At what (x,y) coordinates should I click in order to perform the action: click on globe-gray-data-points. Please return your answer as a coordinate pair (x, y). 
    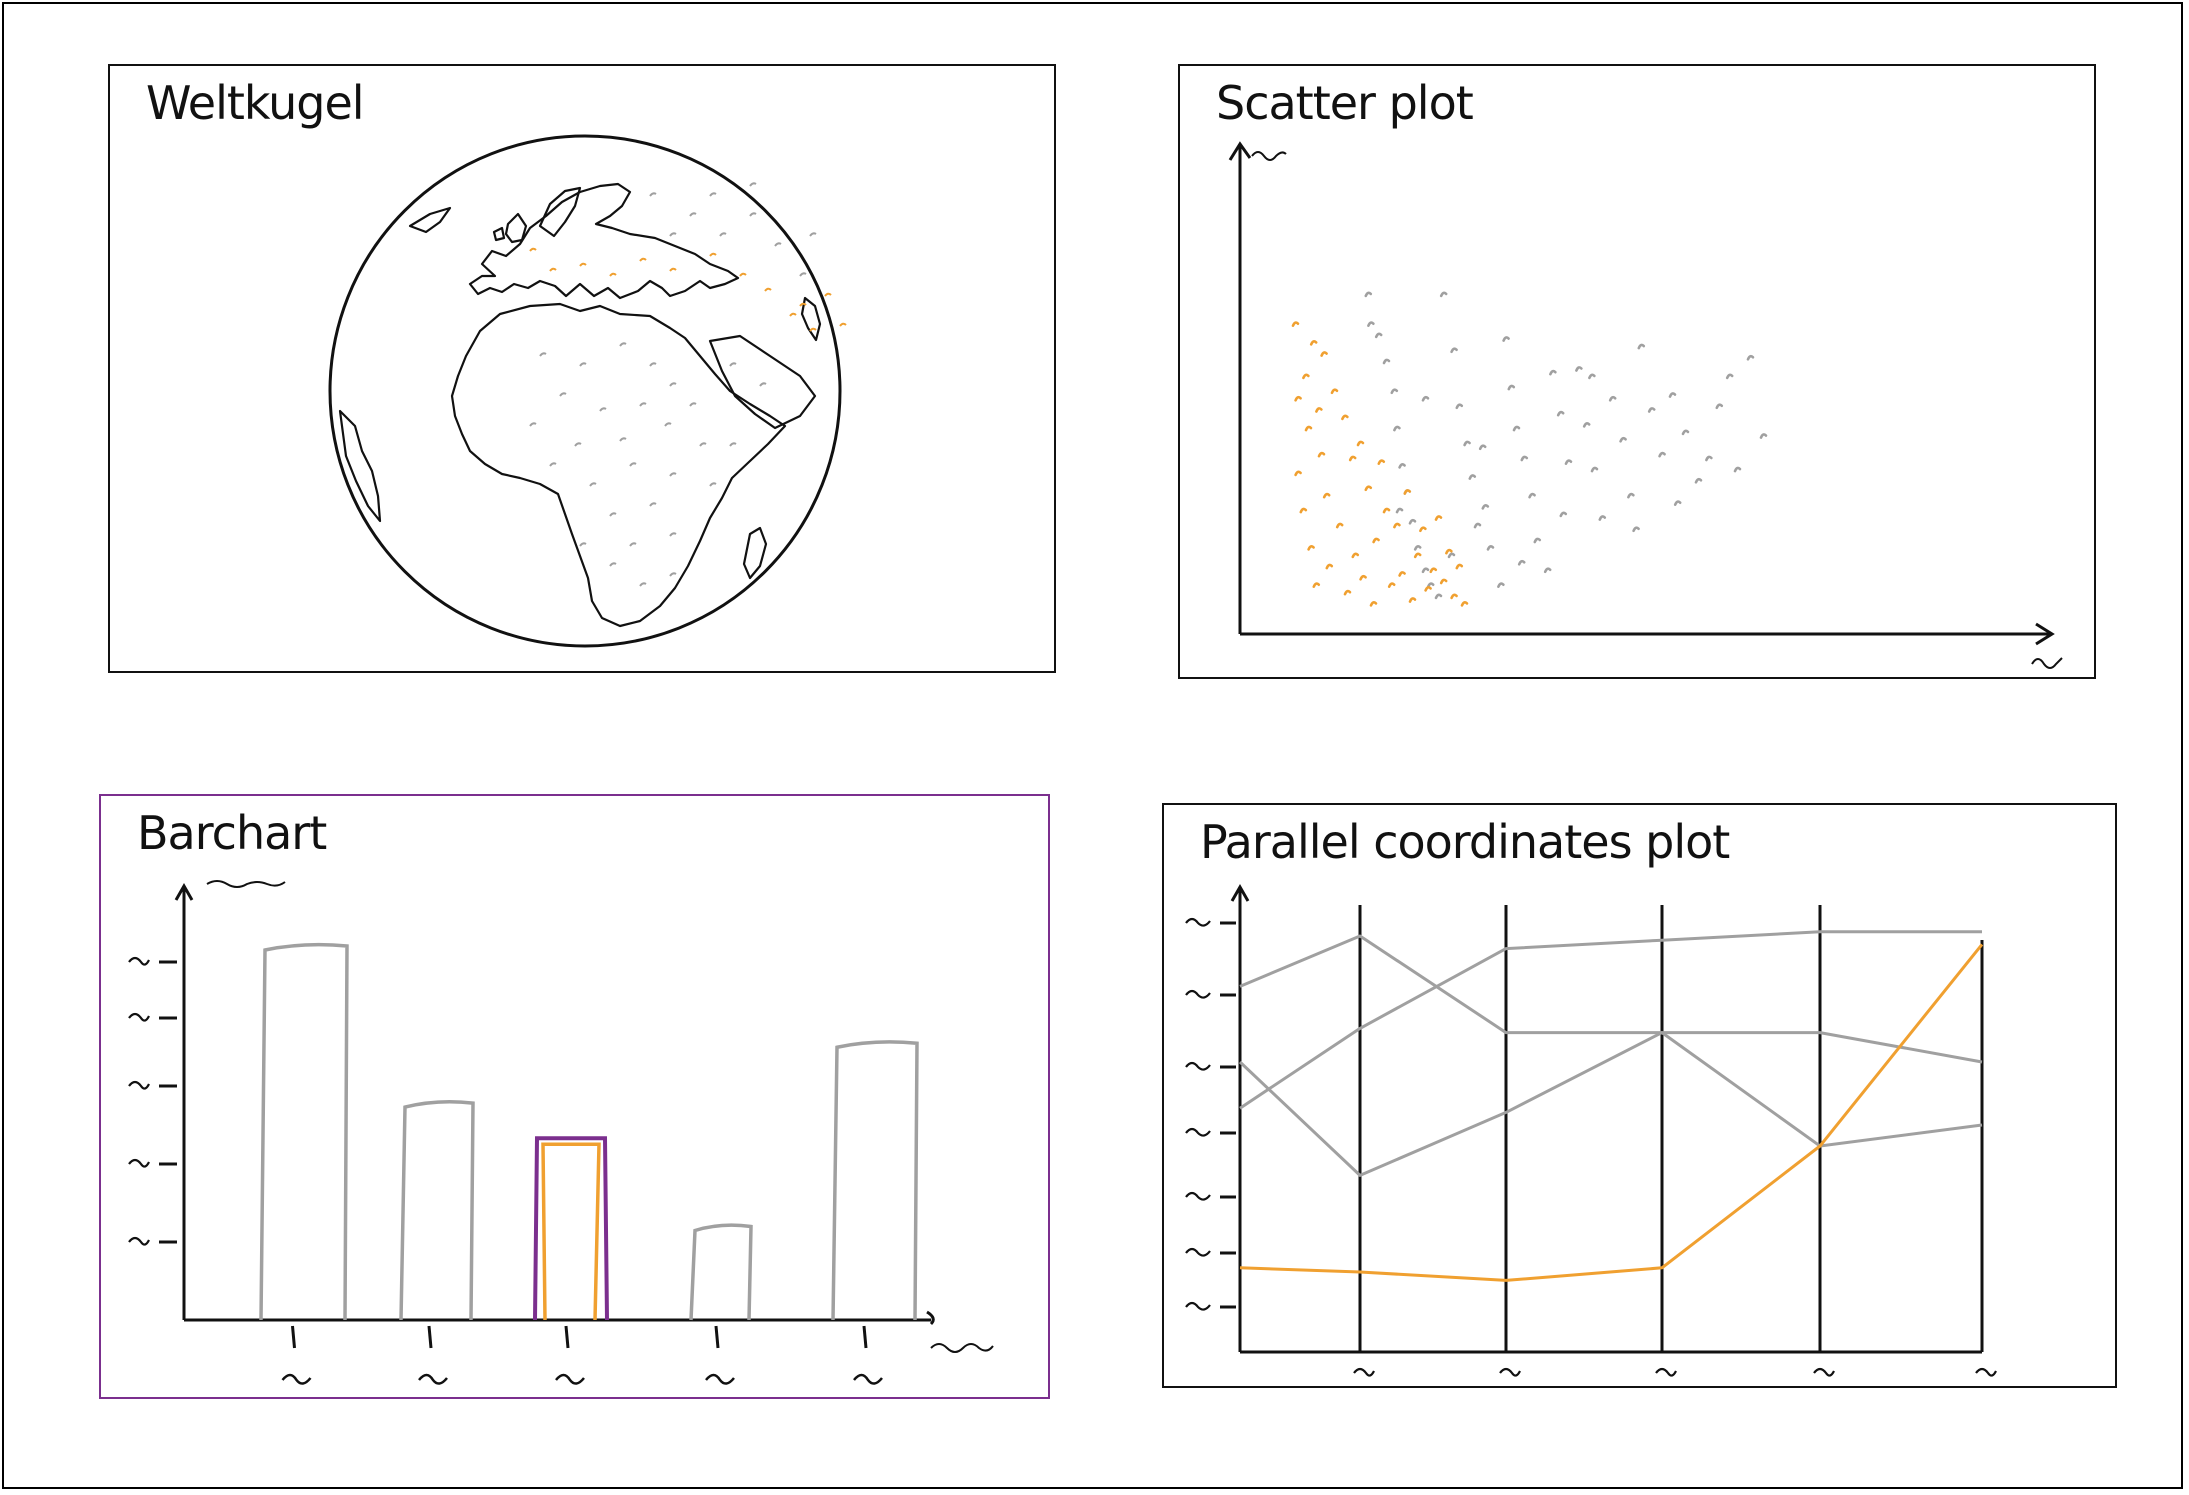
    Looking at the image, I should click on (673, 384).